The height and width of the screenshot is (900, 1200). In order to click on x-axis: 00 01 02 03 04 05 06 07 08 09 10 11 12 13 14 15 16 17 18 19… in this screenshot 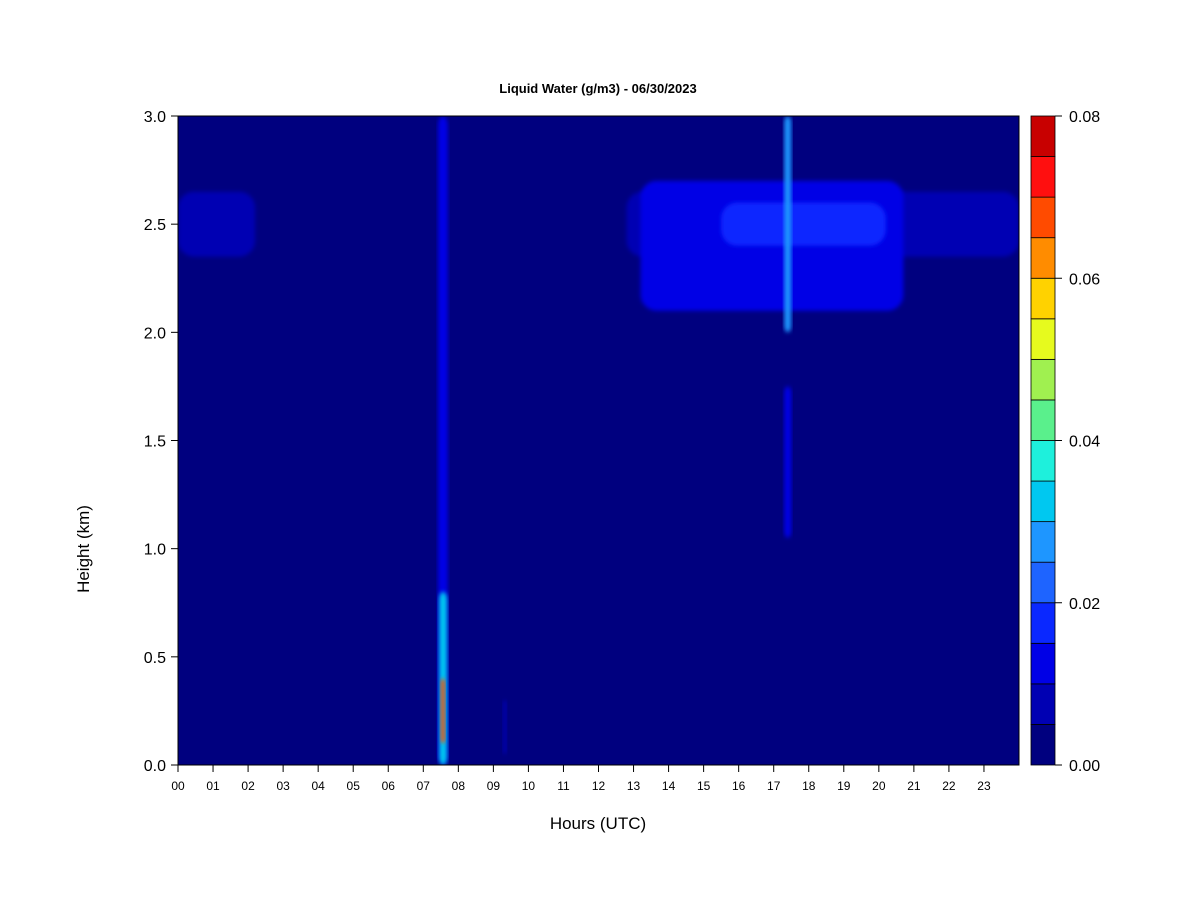, I will do `click(581, 779)`.